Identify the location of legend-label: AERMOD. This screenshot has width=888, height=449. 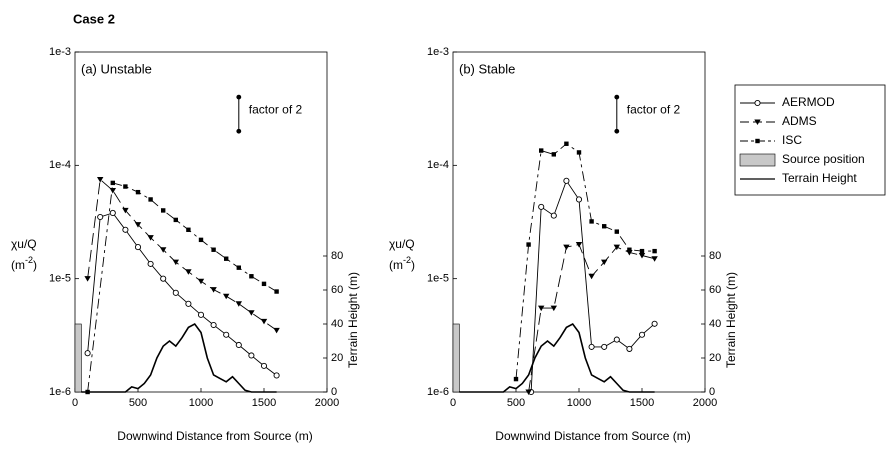
(808, 102).